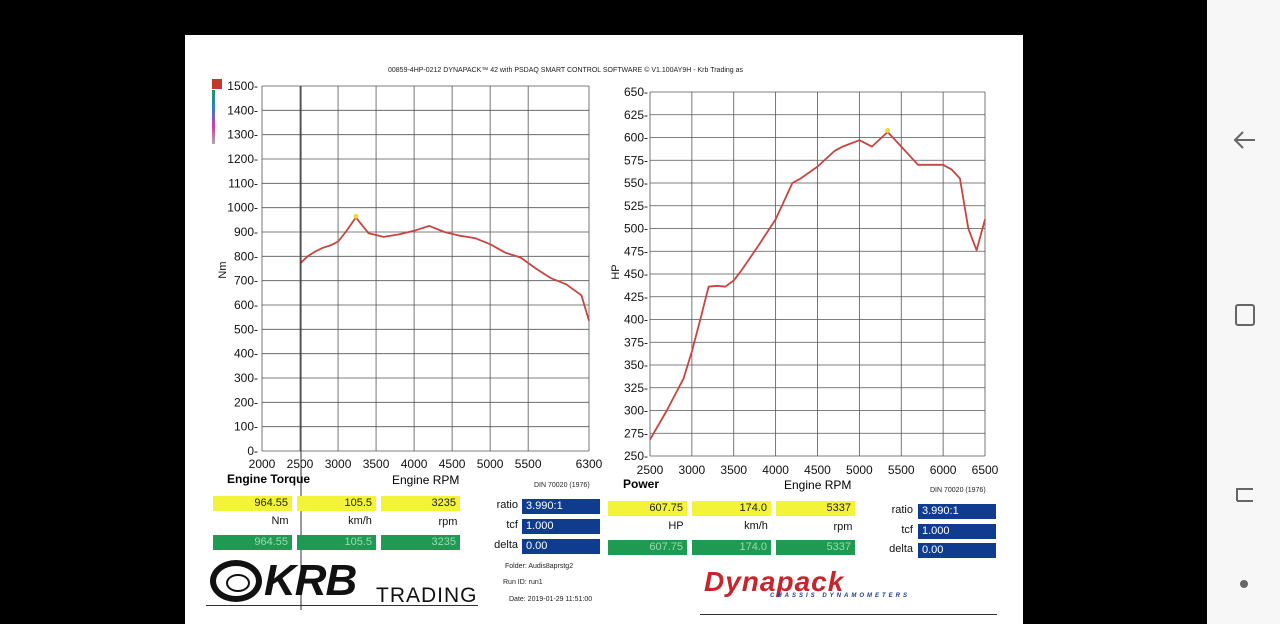 The image size is (1280, 624). What do you see at coordinates (774, 581) in the screenshot?
I see `dynapack-logo-text: Dynapack` at bounding box center [774, 581].